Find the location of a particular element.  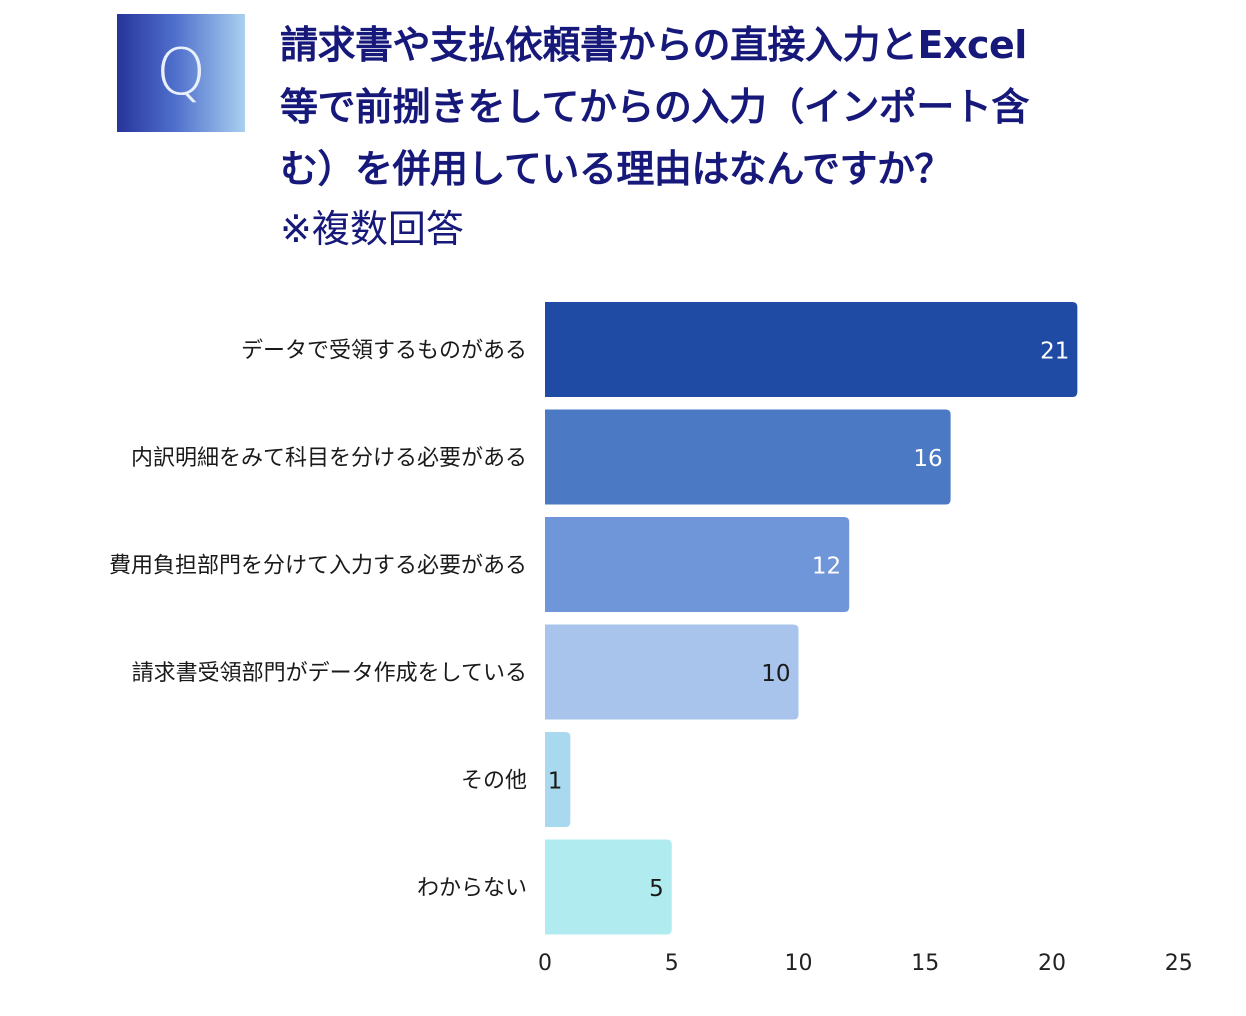

title-line-1: 請求書や支払依頼書からの直接入力とExcel is located at coordinates (653, 45).